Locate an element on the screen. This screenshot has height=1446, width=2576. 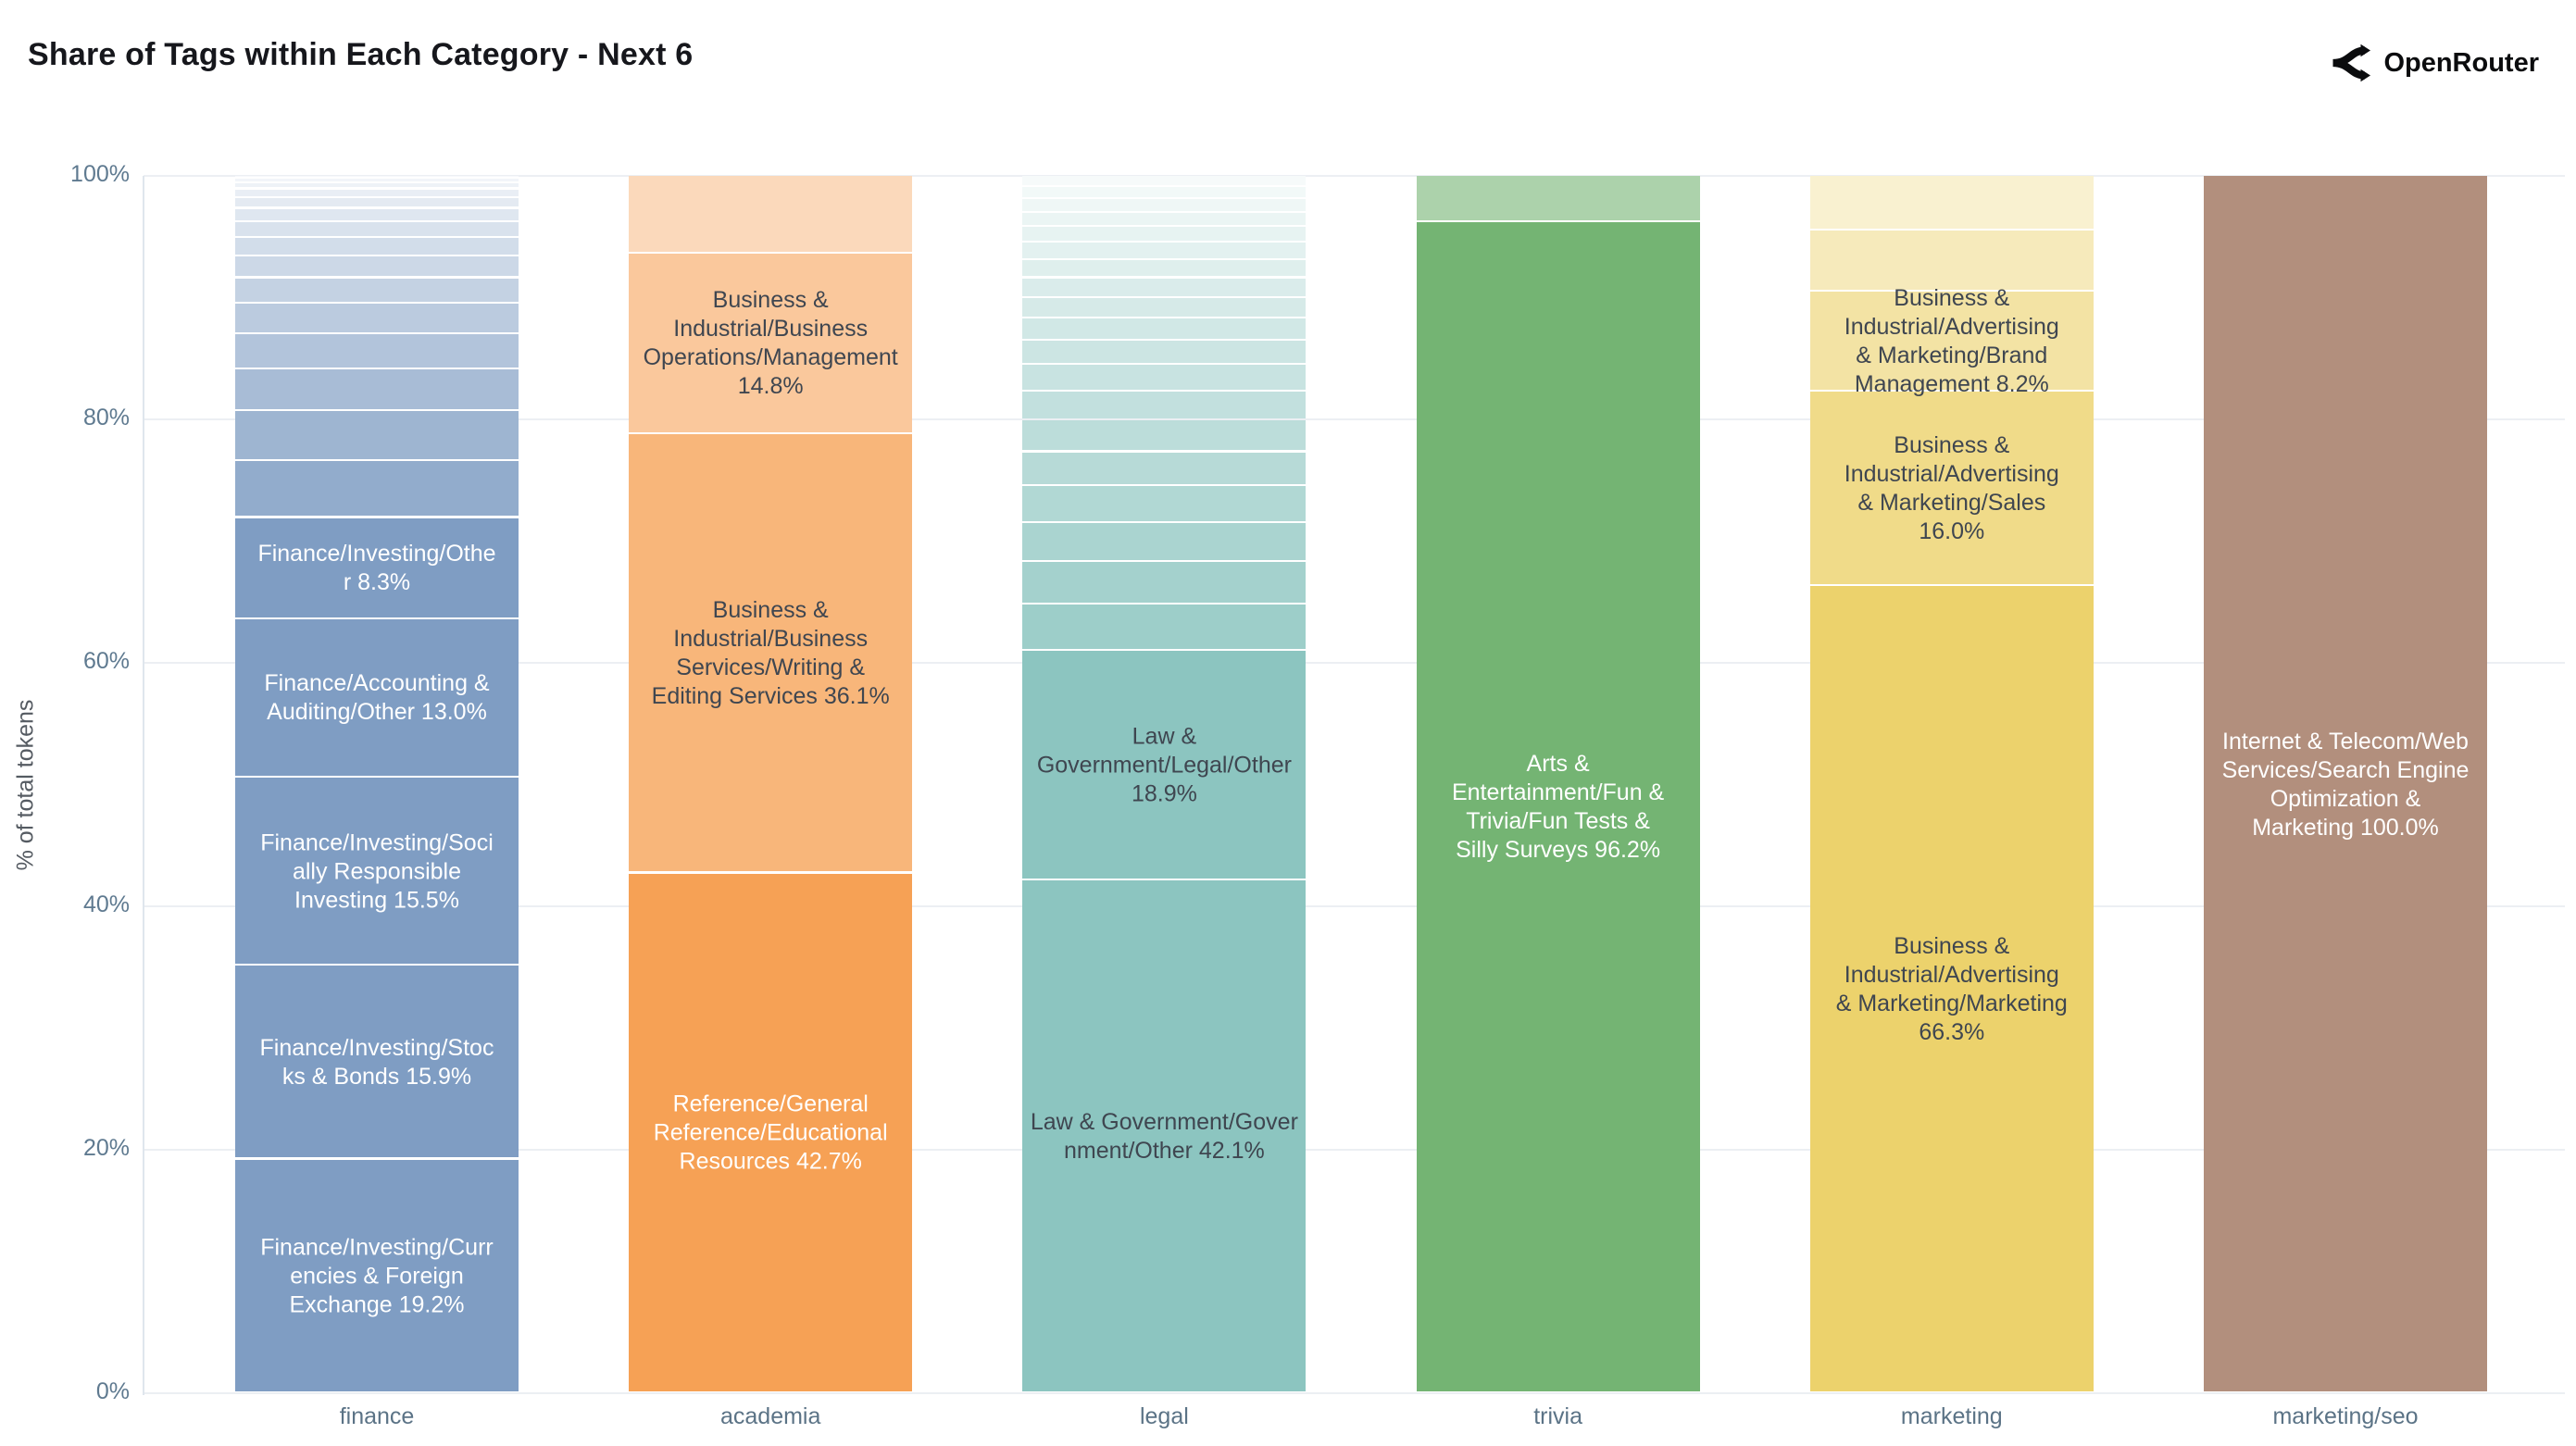
x-category-label: marketing is located at coordinates (1951, 1416).